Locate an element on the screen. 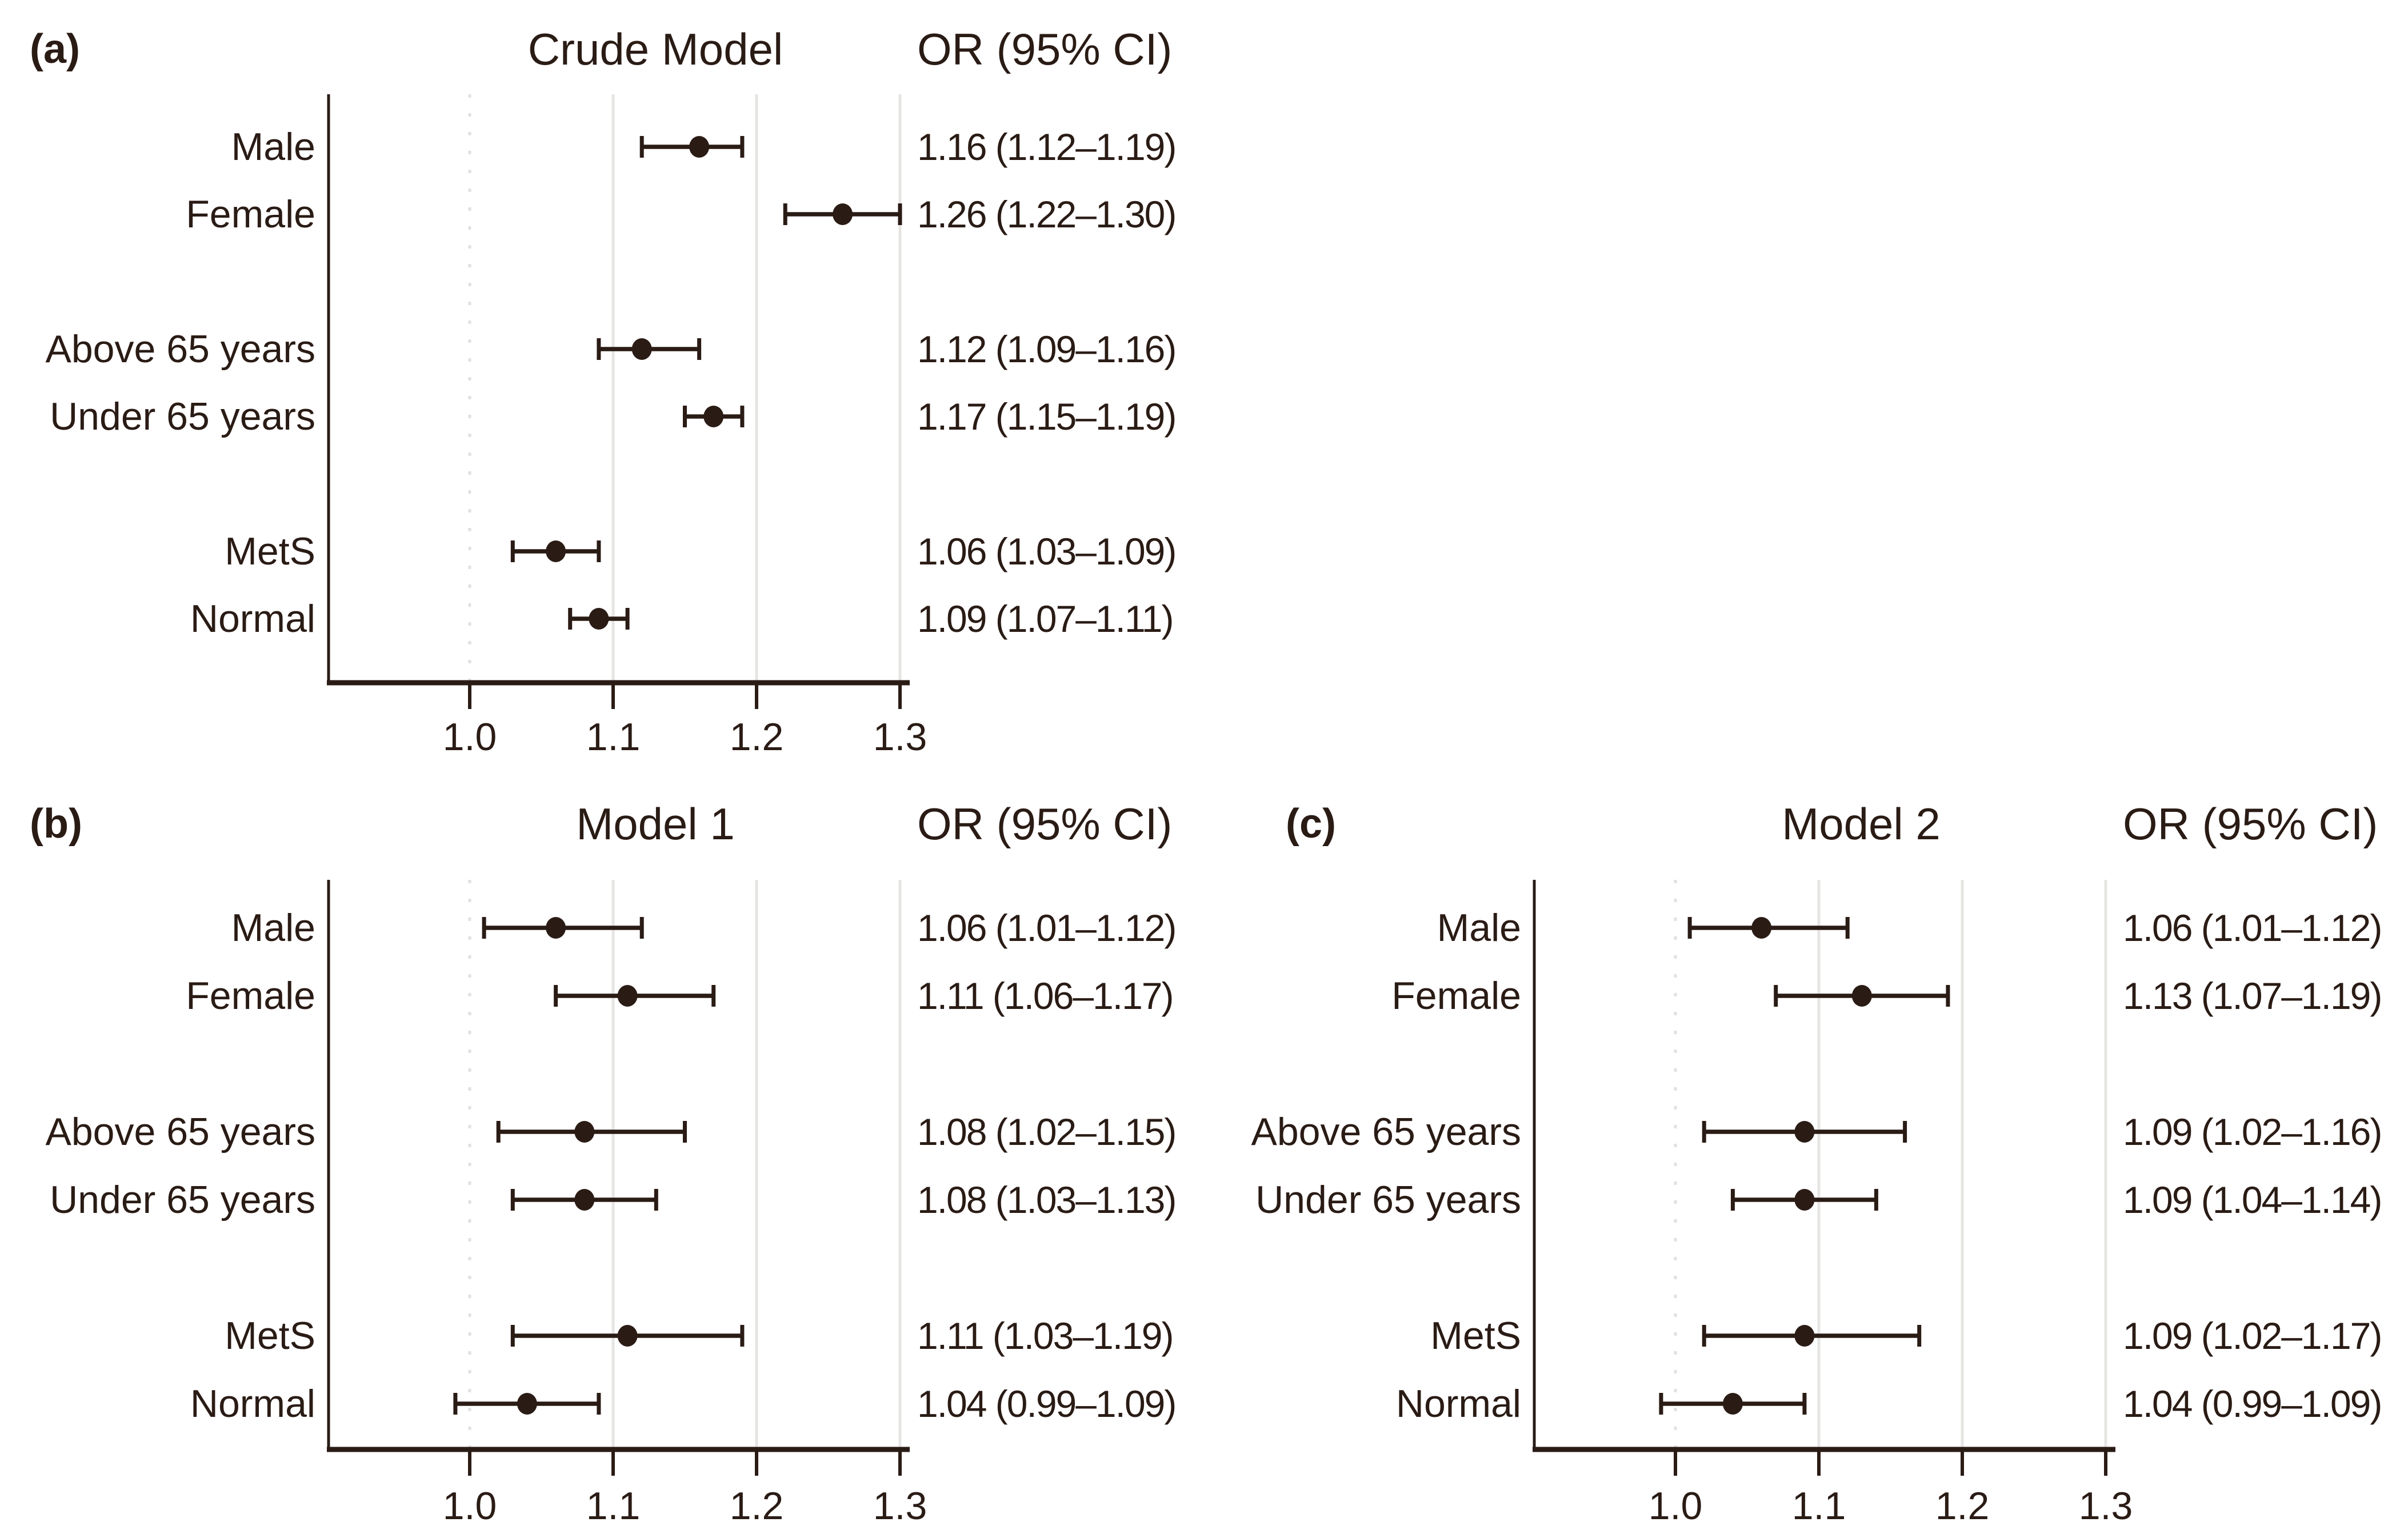  forest-row-male: Male 1.16 (1.12–1.19) is located at coordinates (704, 147).